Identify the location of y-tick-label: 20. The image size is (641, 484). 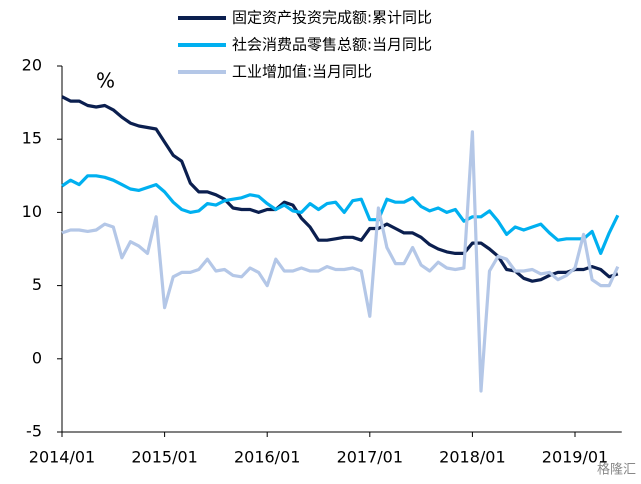
(32, 65).